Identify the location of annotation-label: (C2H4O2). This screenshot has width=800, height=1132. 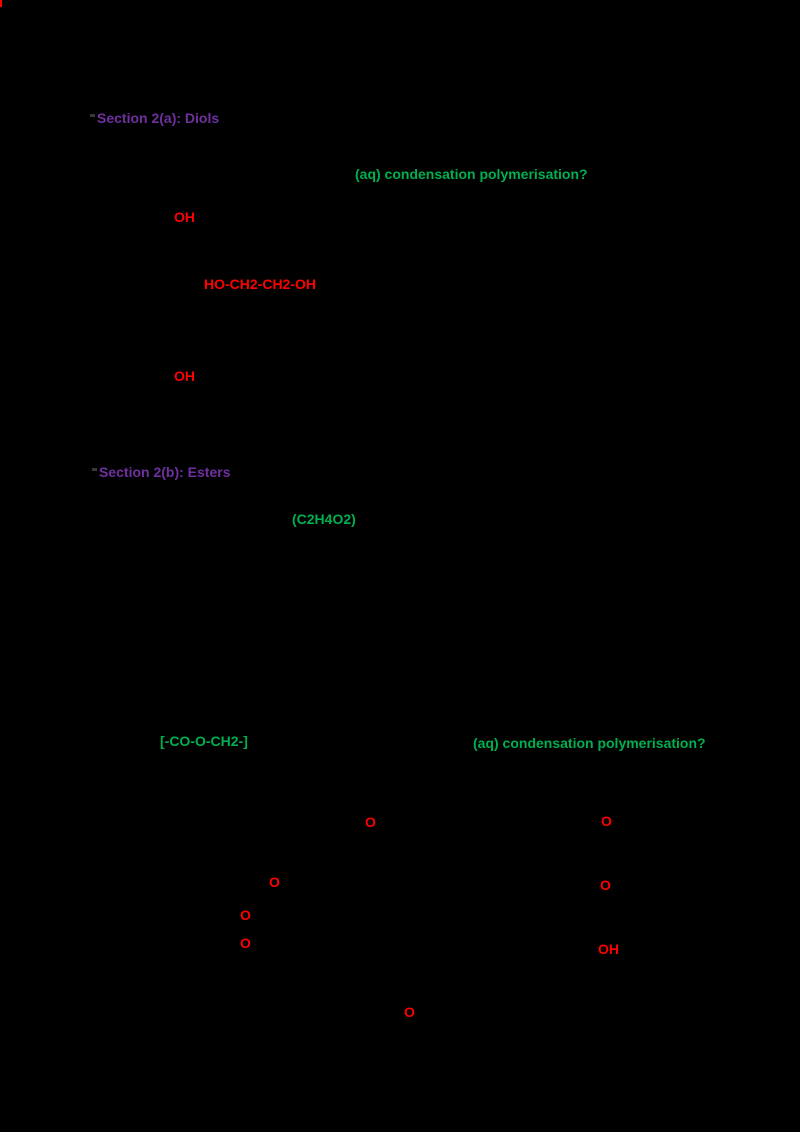
(324, 519).